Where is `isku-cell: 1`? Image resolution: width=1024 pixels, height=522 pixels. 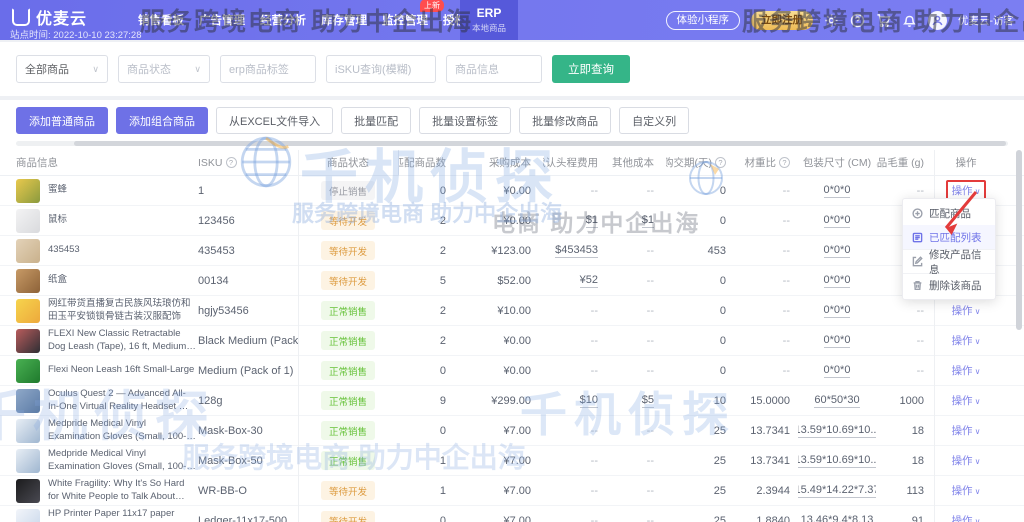
isku-cell: 1 is located at coordinates (201, 190).